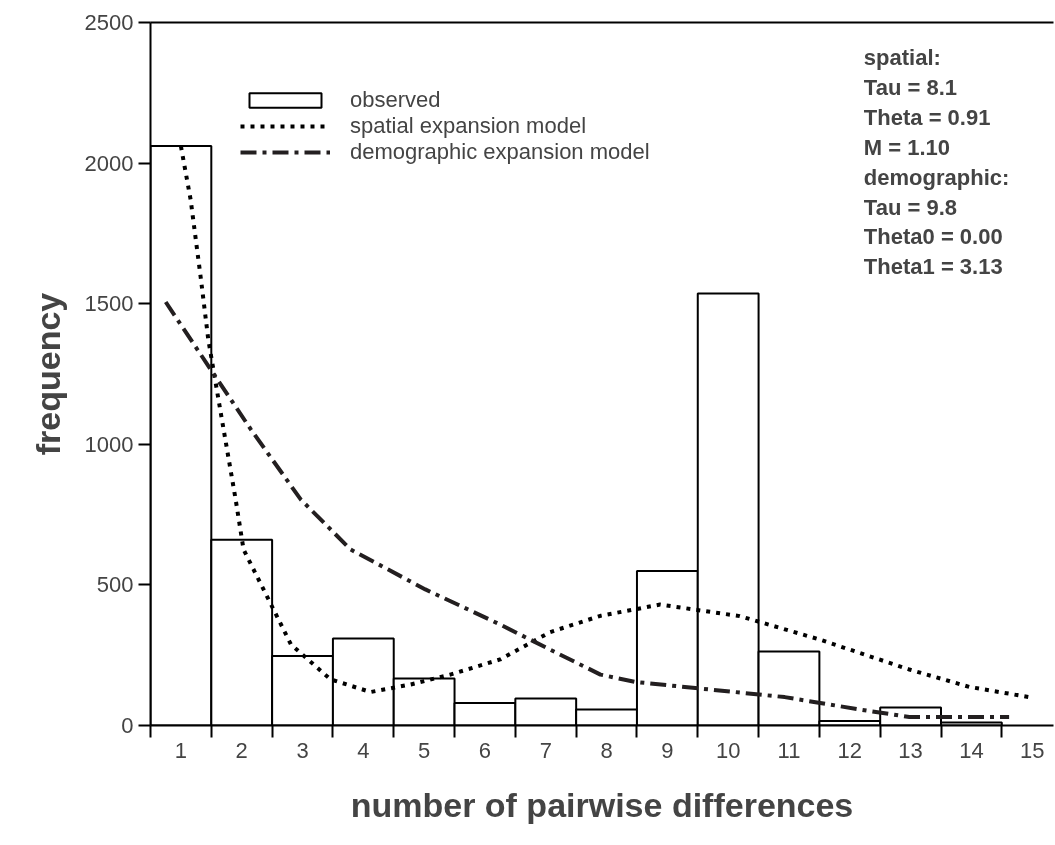 This screenshot has height=845, width=1055. What do you see at coordinates (115, 585) in the screenshot?
I see `y-tick-label: 500` at bounding box center [115, 585].